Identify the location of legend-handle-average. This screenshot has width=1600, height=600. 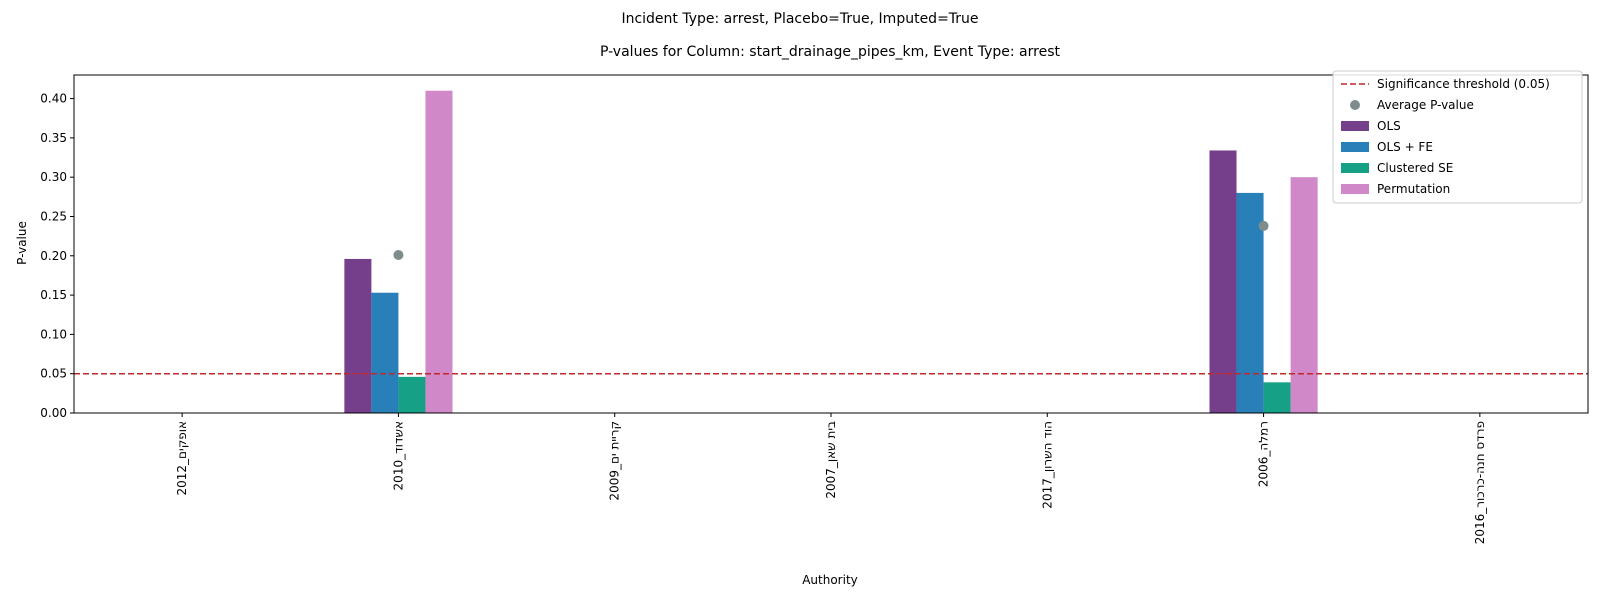
(1355, 105).